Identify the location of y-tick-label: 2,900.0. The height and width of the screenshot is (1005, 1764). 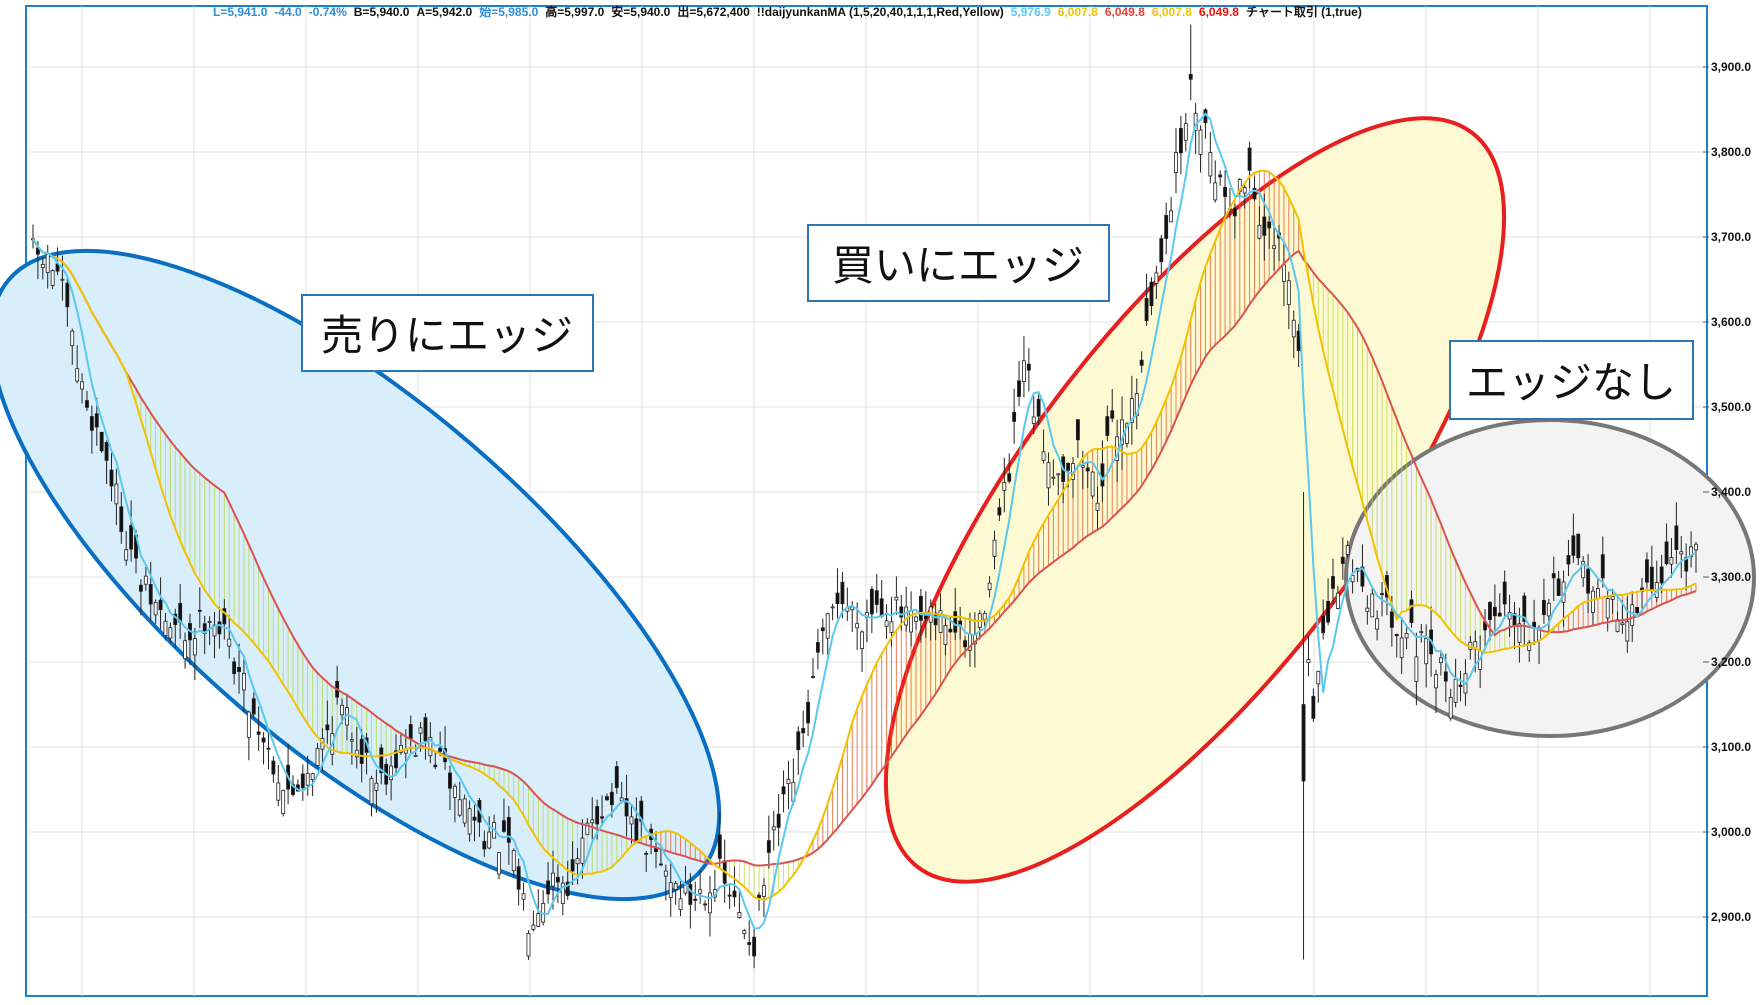
(1731, 917).